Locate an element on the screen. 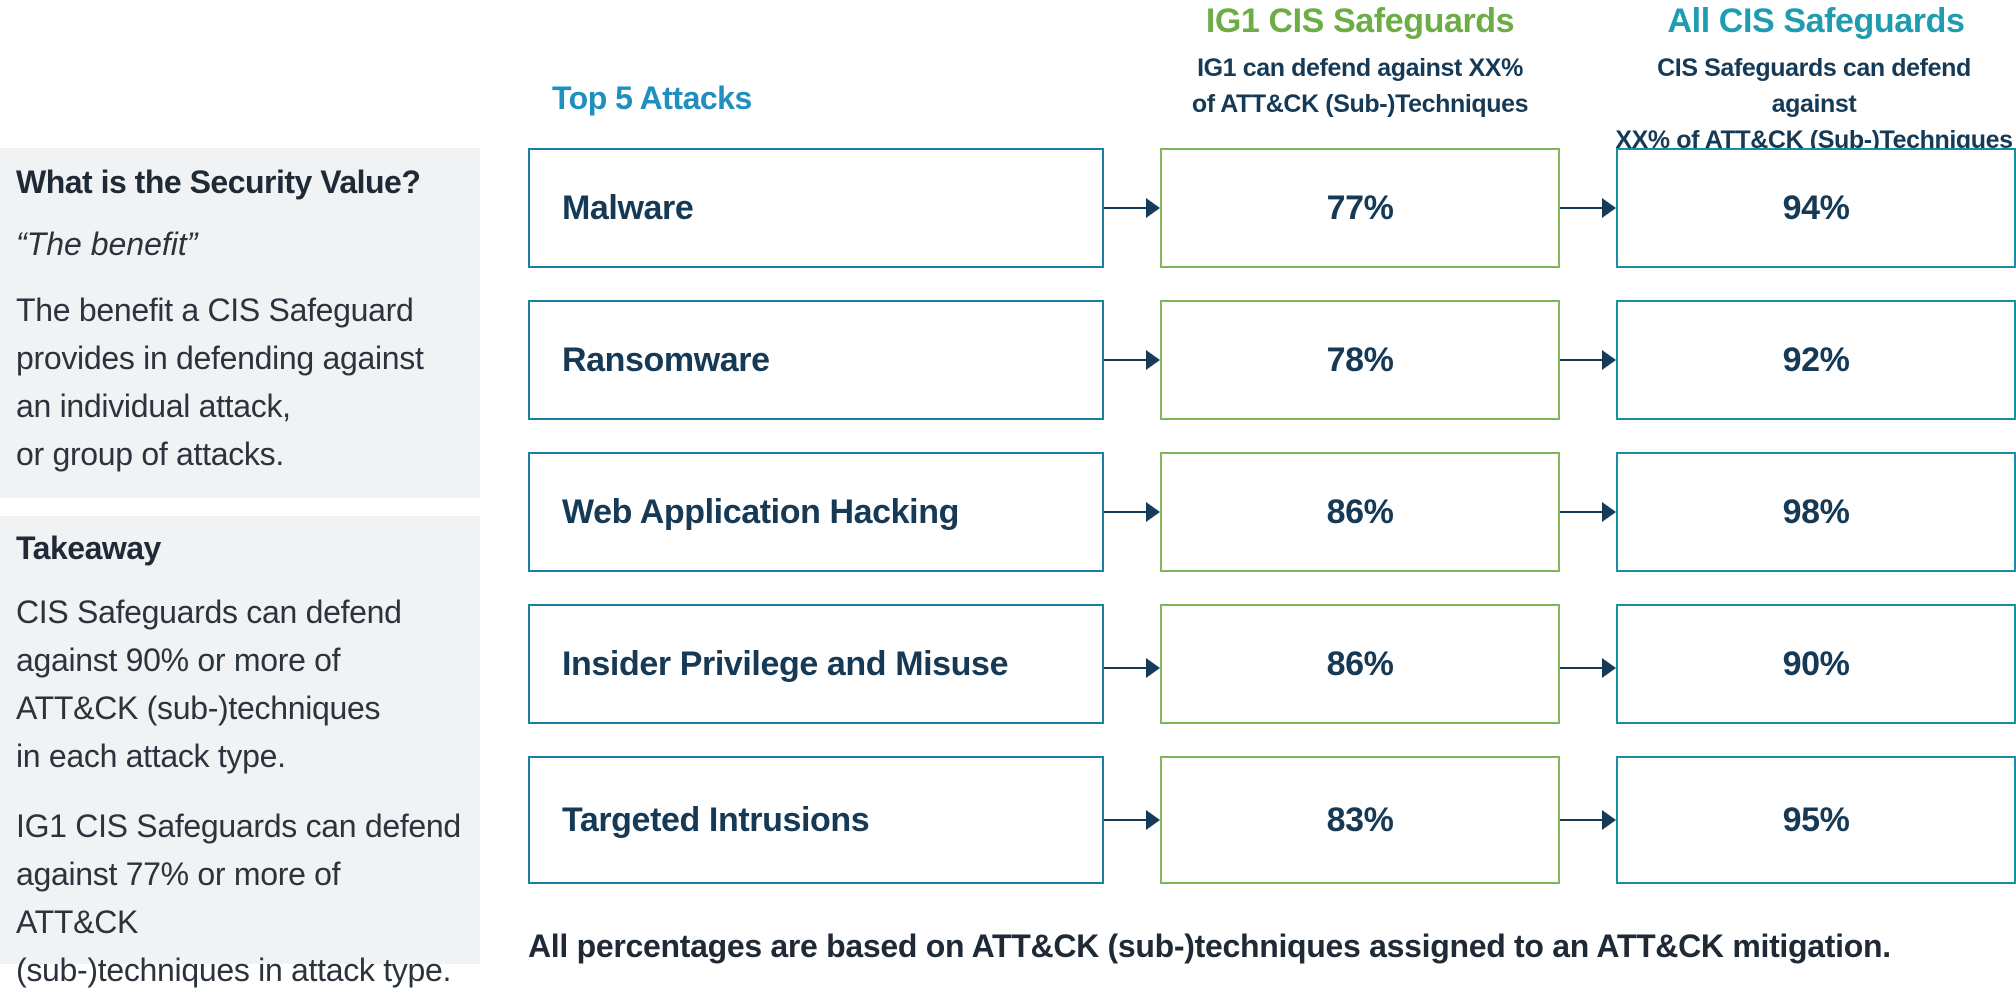  ig1-safeguards-heading: IG1 CIS Safeguards is located at coordinates (1360, 21).